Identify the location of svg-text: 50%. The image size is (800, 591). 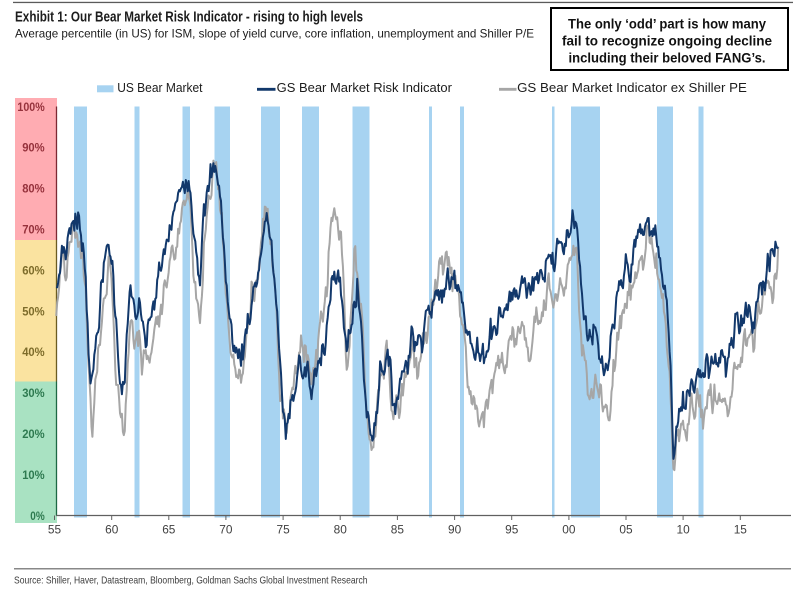
(33, 311).